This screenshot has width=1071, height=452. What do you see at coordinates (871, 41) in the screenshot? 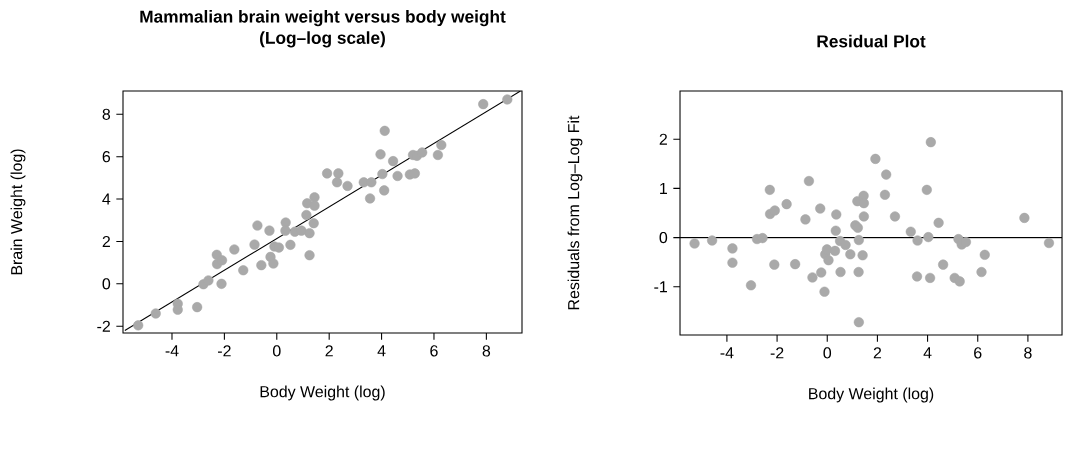
I see `chart-title: Residual Plot` at bounding box center [871, 41].